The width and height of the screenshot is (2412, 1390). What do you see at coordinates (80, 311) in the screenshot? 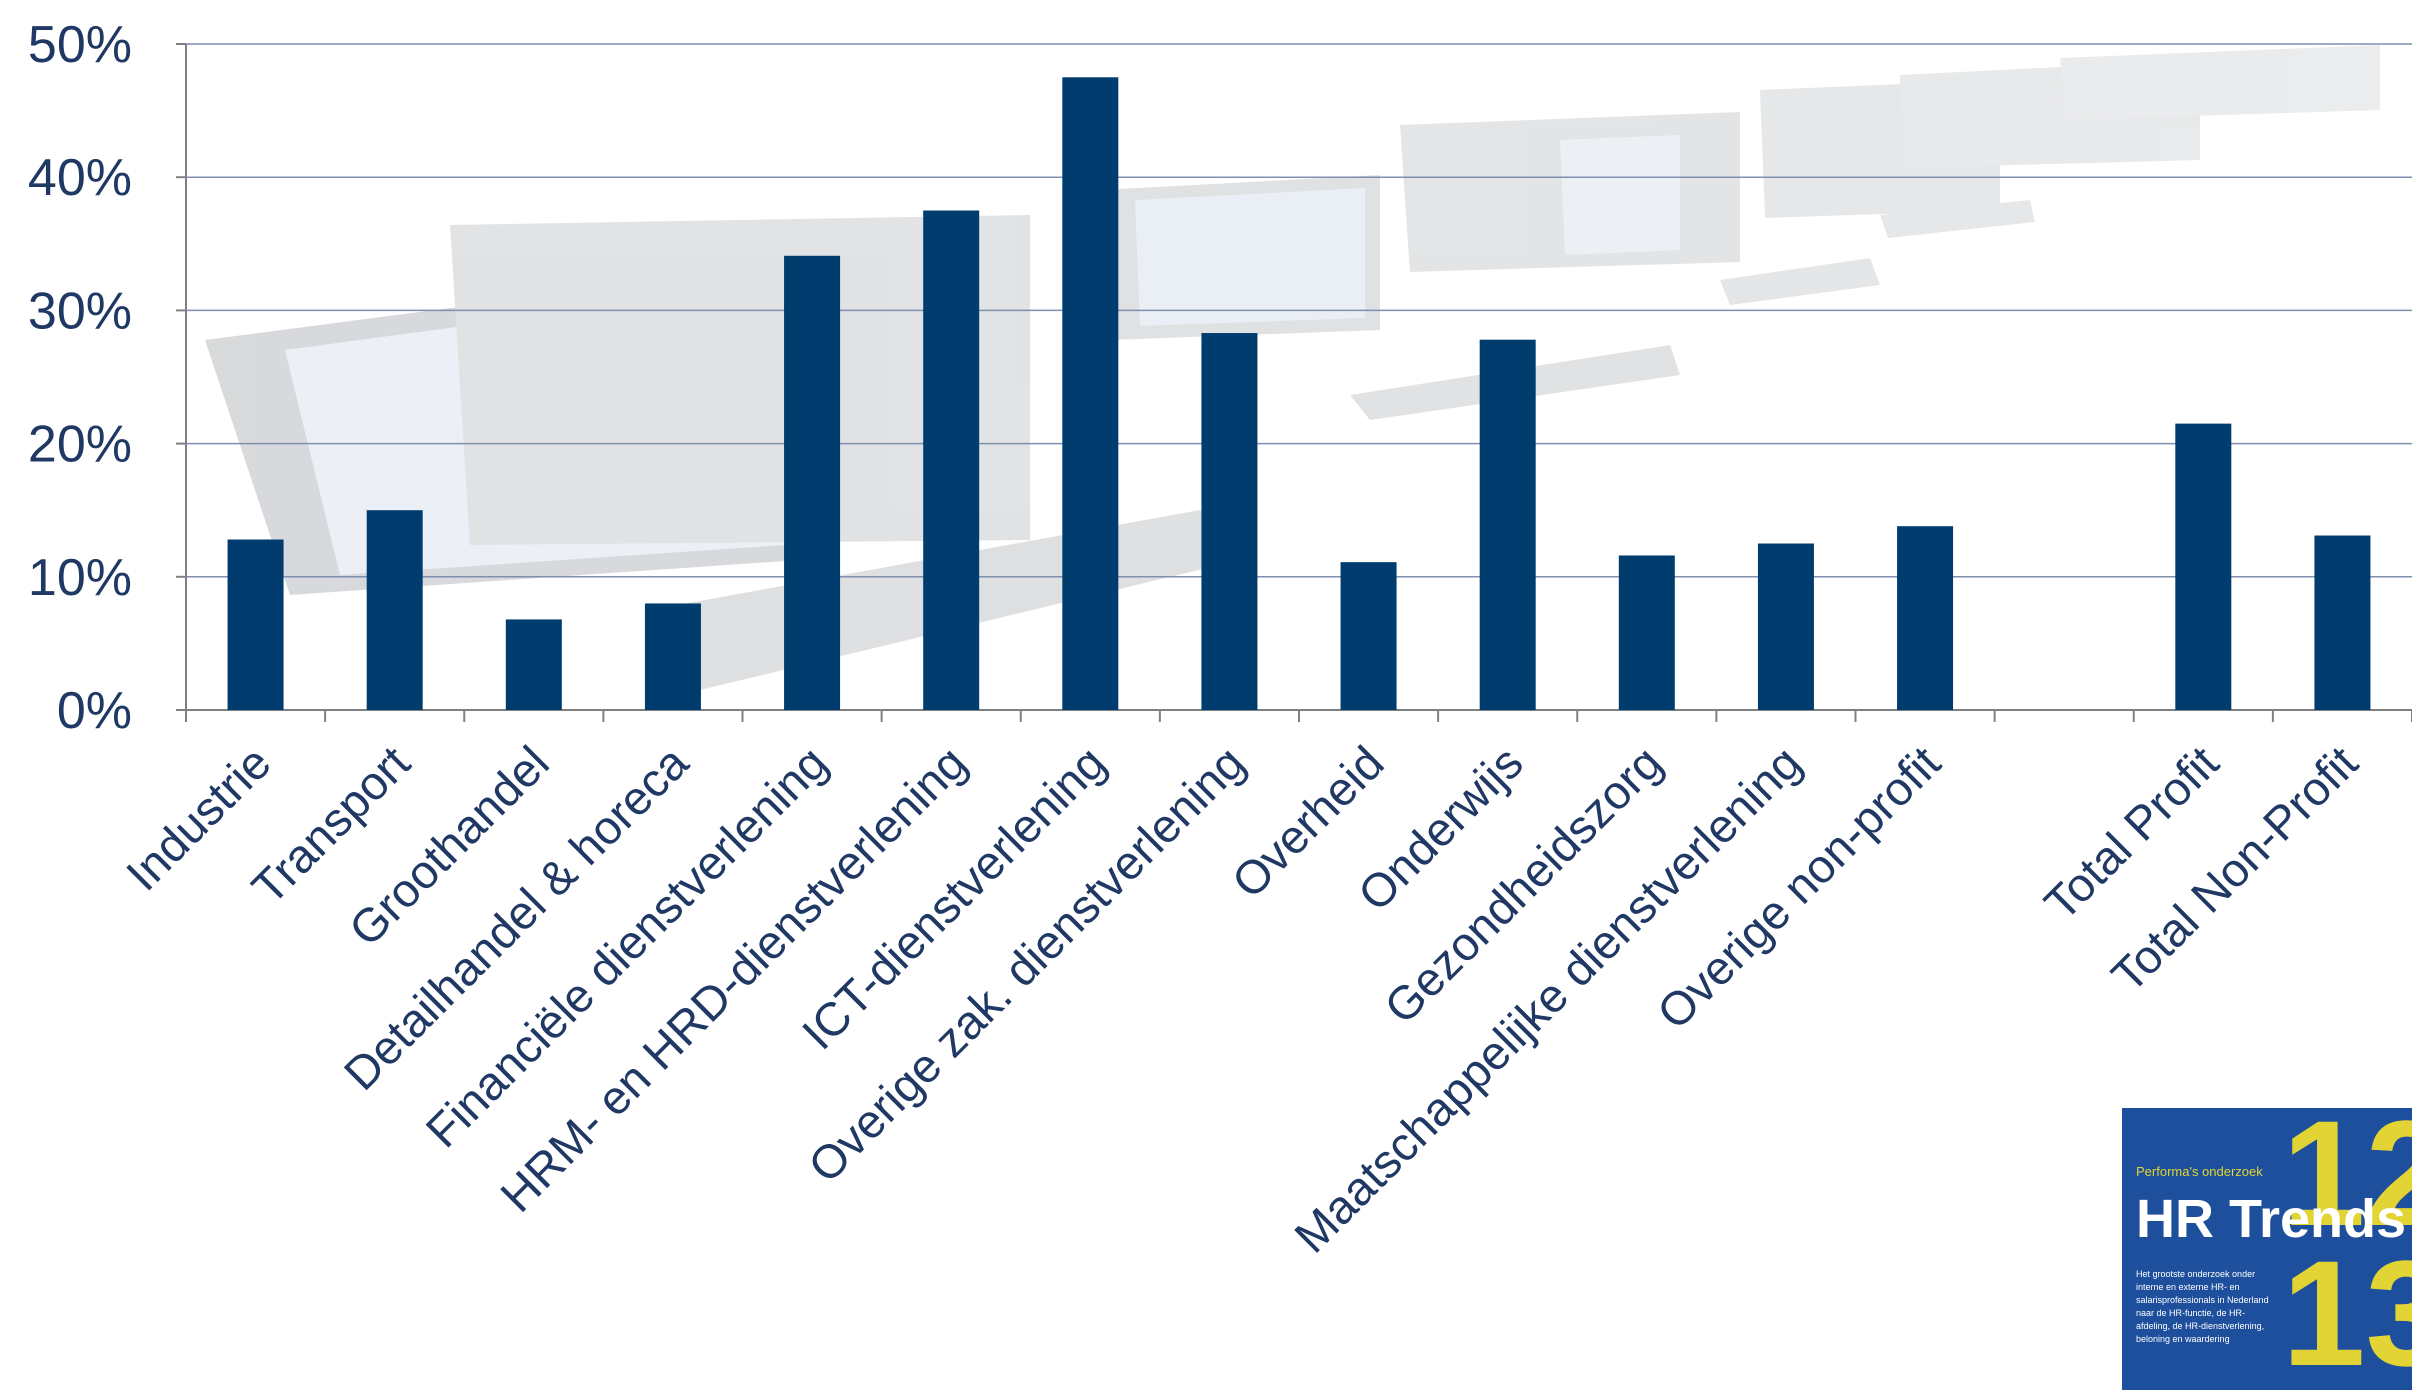
I see `y-tick-label: 30%` at bounding box center [80, 311].